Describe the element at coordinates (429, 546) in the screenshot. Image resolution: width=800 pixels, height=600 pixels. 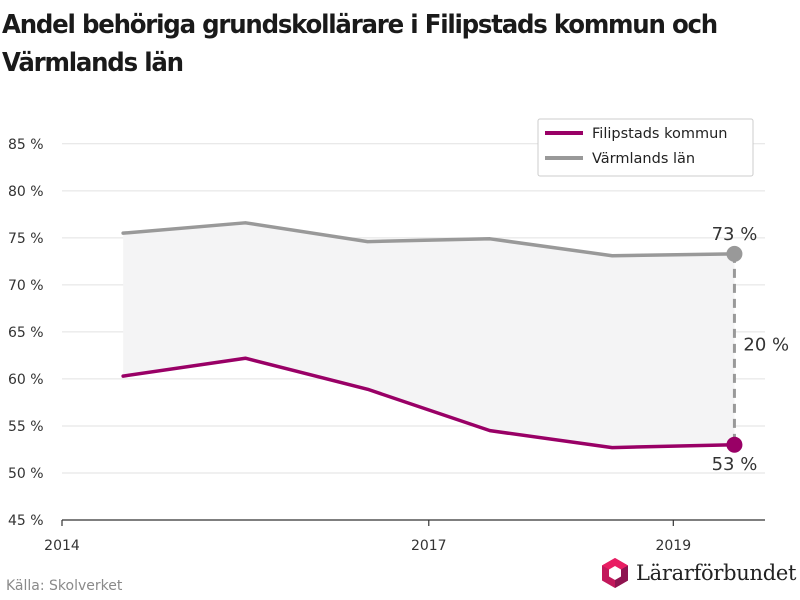
I see `x-tick-label: 2017` at that location.